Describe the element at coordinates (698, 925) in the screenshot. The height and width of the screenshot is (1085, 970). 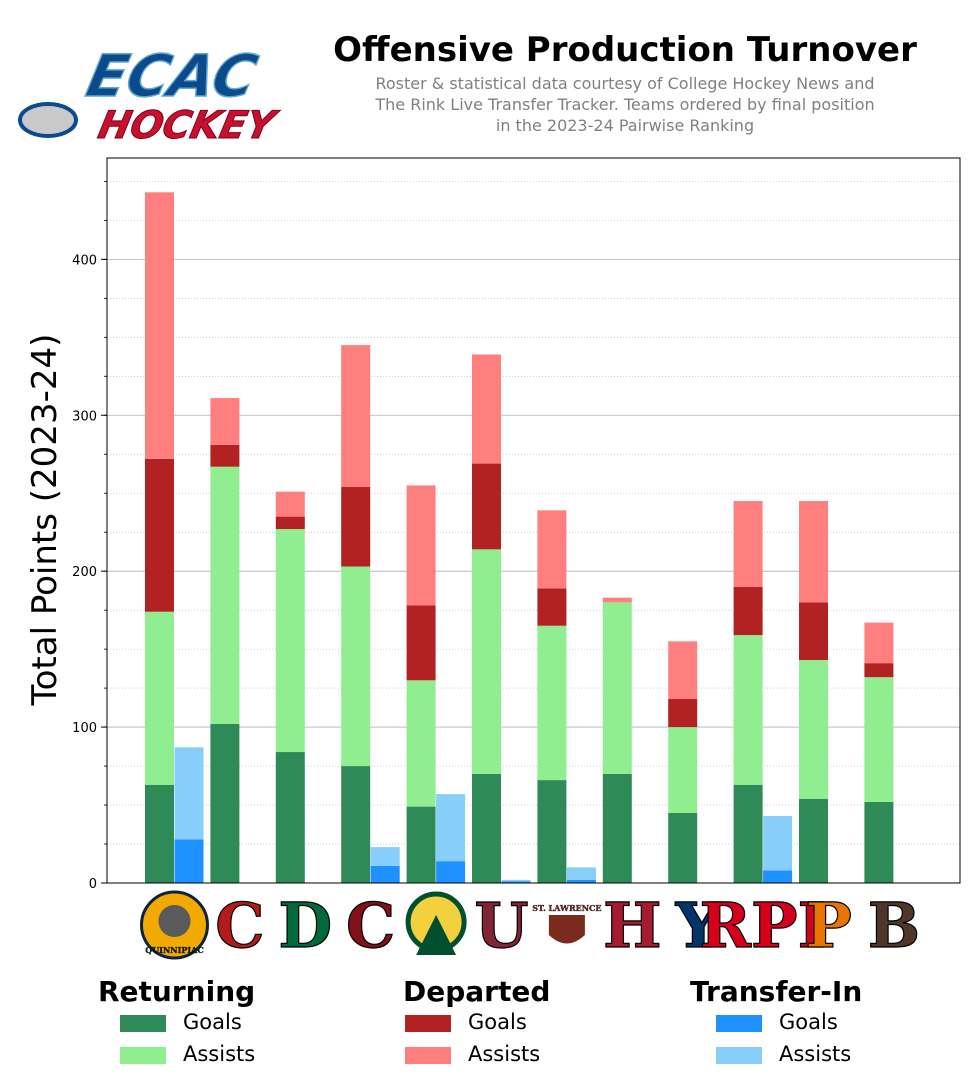
I see `team-logo-label: Y` at that location.